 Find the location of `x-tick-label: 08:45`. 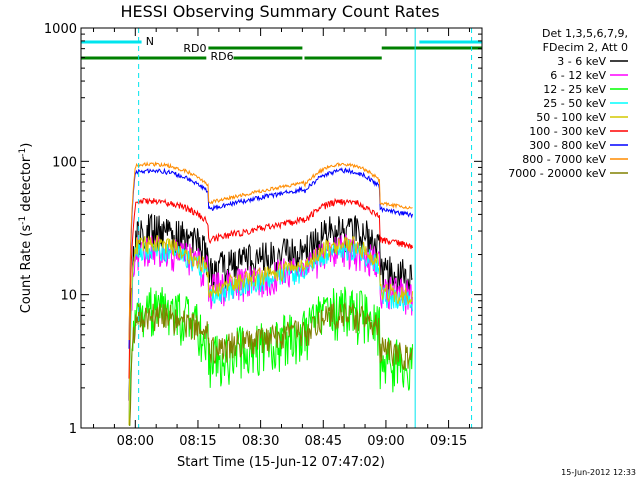

x-tick-label: 08:45 is located at coordinates (323, 441).